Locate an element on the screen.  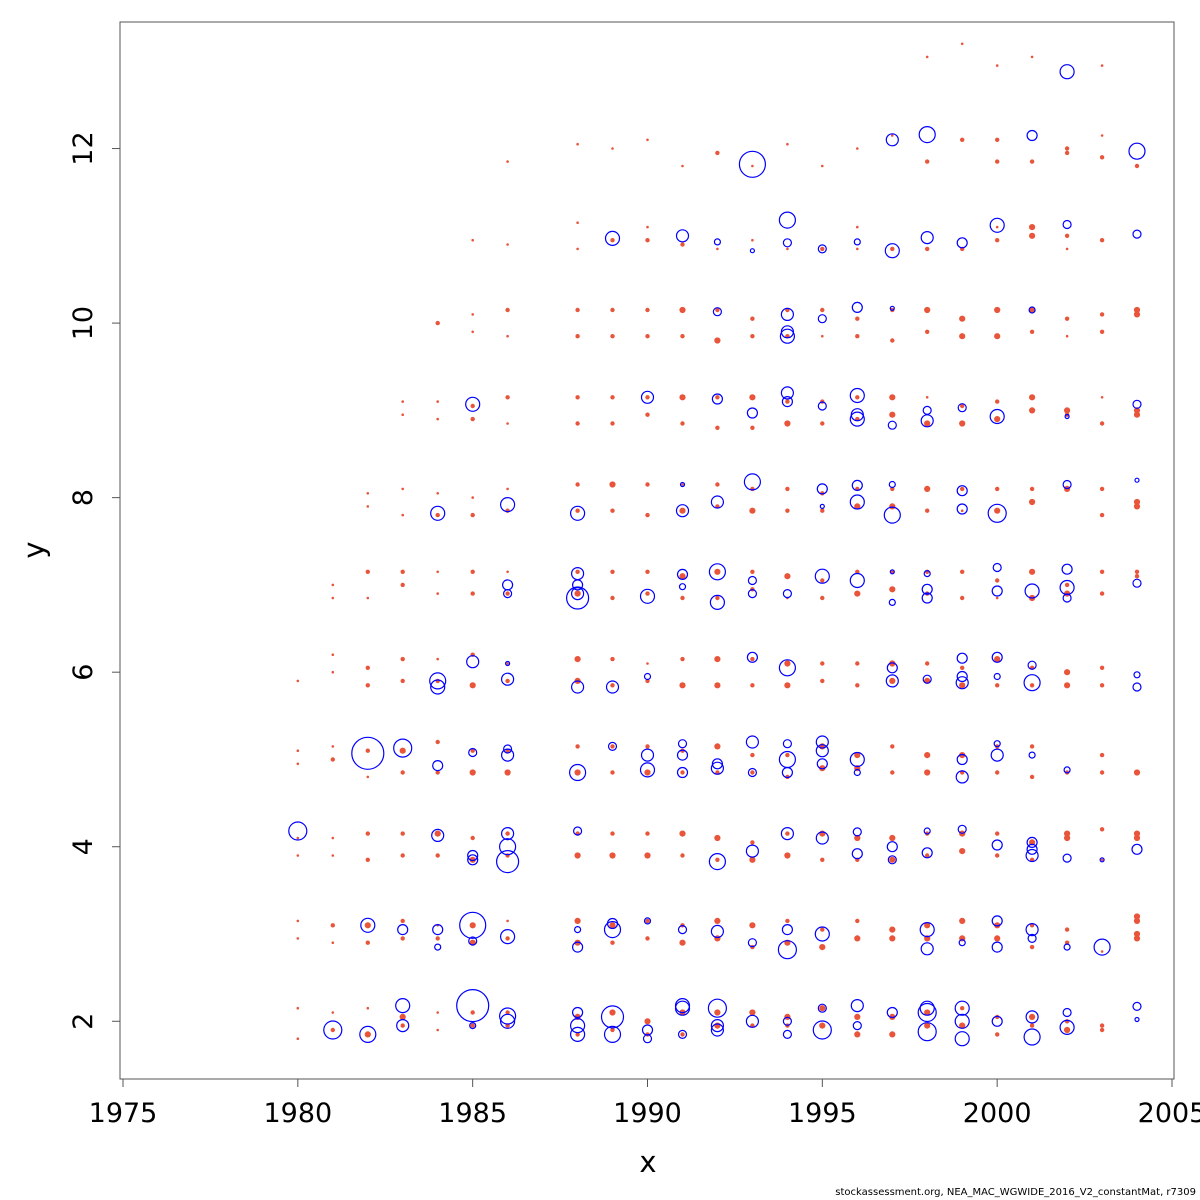
y-tick-label: 2 is located at coordinates (83, 1021).